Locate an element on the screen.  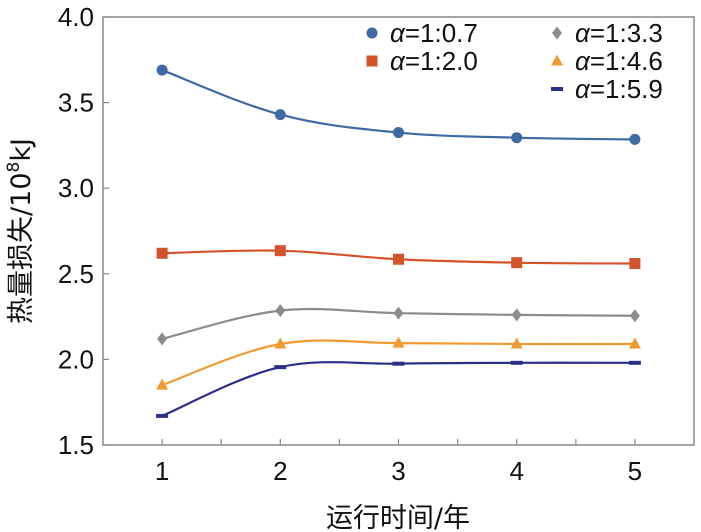
legend-item-2: α=1:2.0 is located at coordinates (422, 61).